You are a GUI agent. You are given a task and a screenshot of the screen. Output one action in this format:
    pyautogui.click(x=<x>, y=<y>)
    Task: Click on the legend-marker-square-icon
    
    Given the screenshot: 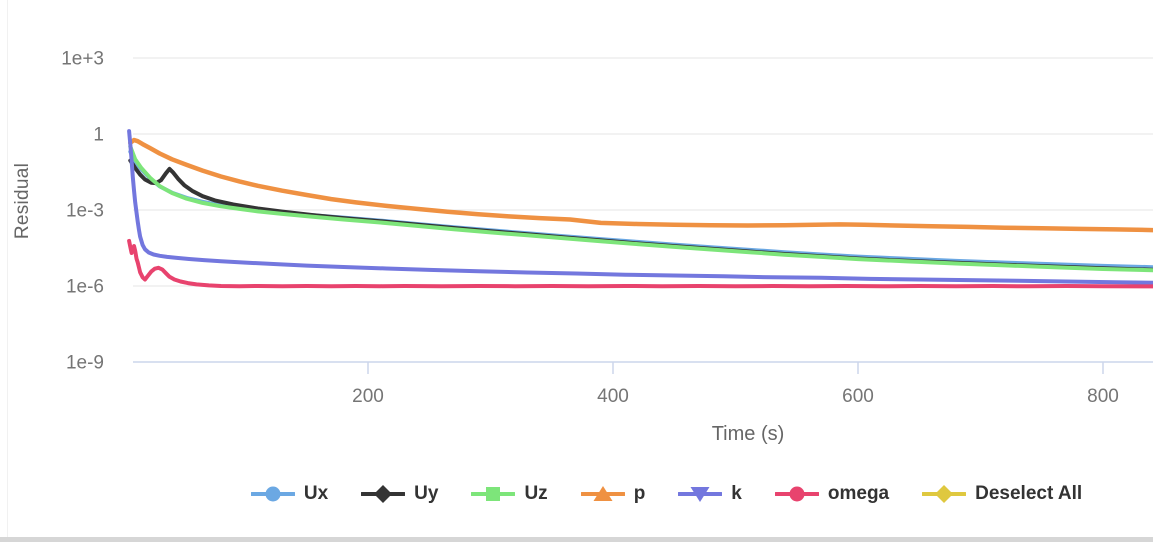 What is the action you would take?
    pyautogui.click(x=493, y=494)
    